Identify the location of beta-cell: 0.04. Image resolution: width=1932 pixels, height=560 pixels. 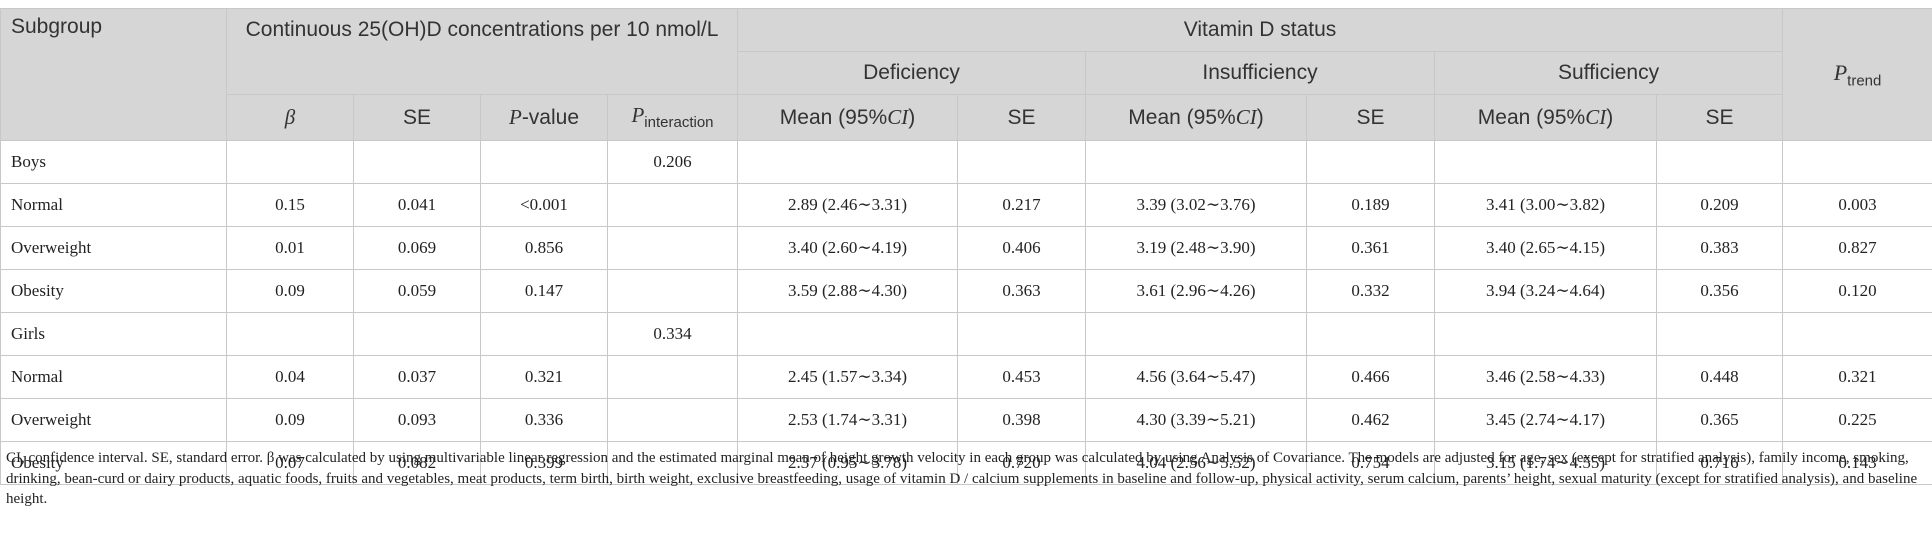
(290, 377).